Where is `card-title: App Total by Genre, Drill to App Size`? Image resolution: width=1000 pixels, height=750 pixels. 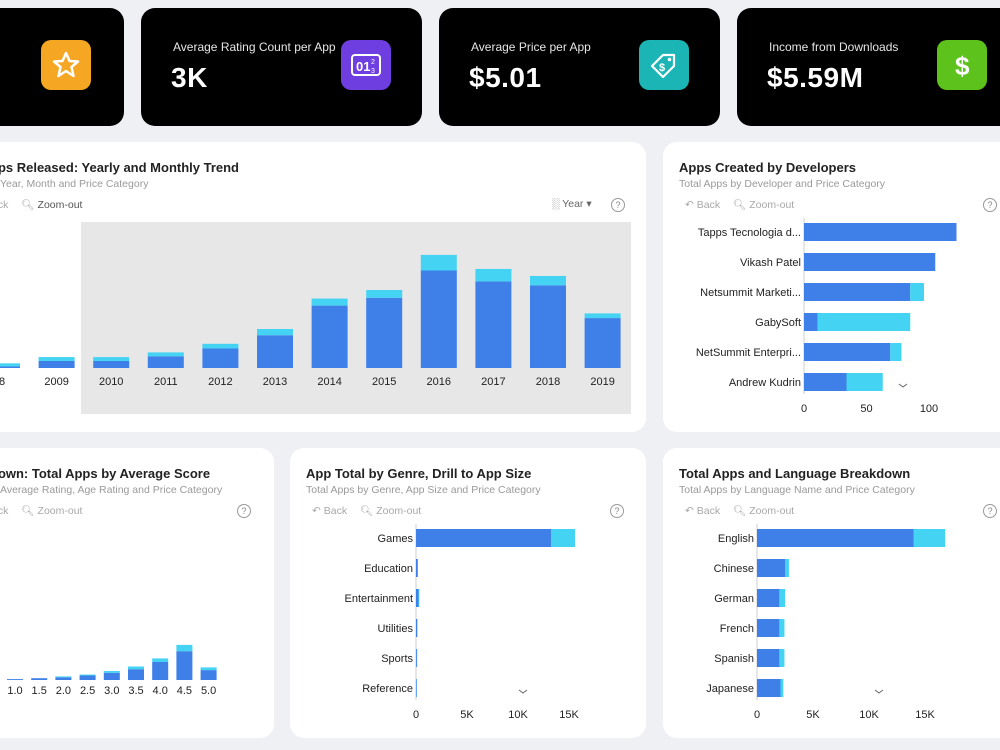 card-title: App Total by Genre, Drill to App Size is located at coordinates (419, 473).